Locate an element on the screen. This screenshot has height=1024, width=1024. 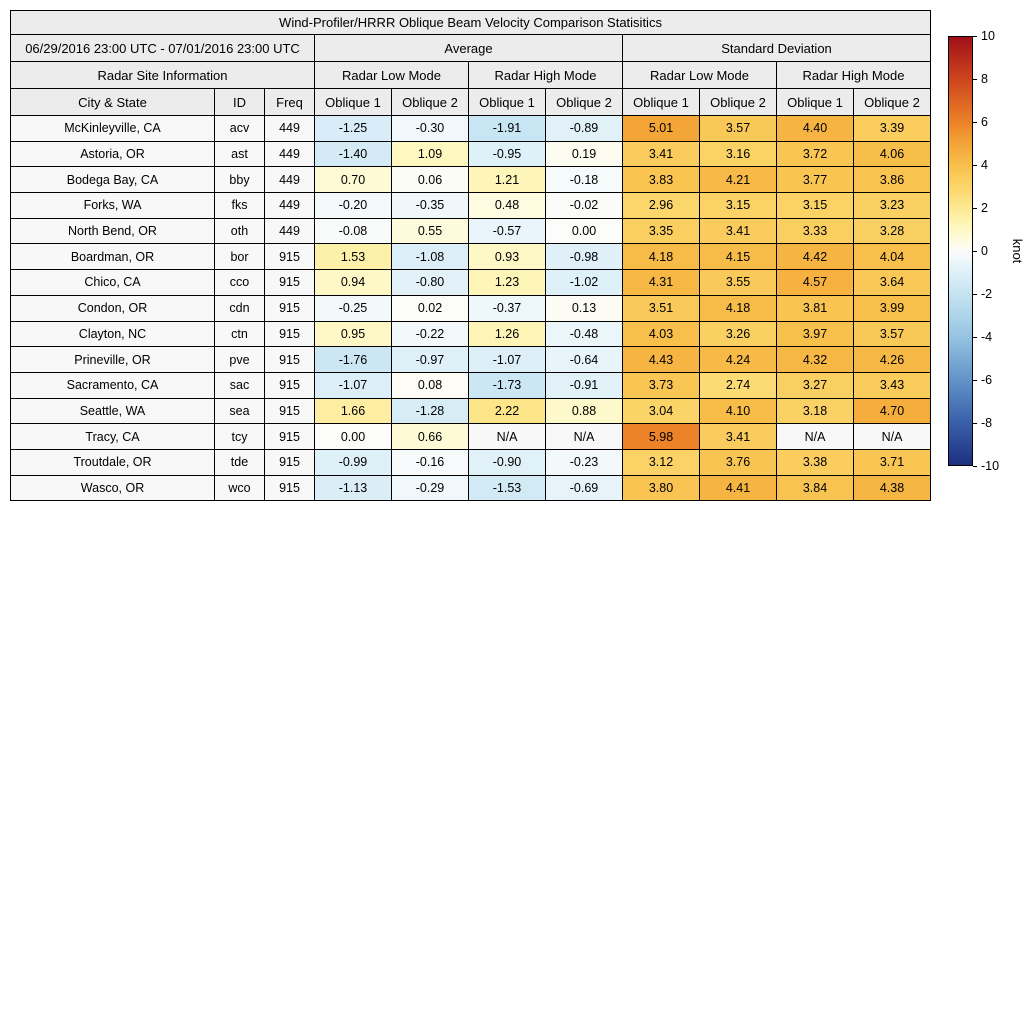
value-cell: 2.74 is located at coordinates (738, 385).